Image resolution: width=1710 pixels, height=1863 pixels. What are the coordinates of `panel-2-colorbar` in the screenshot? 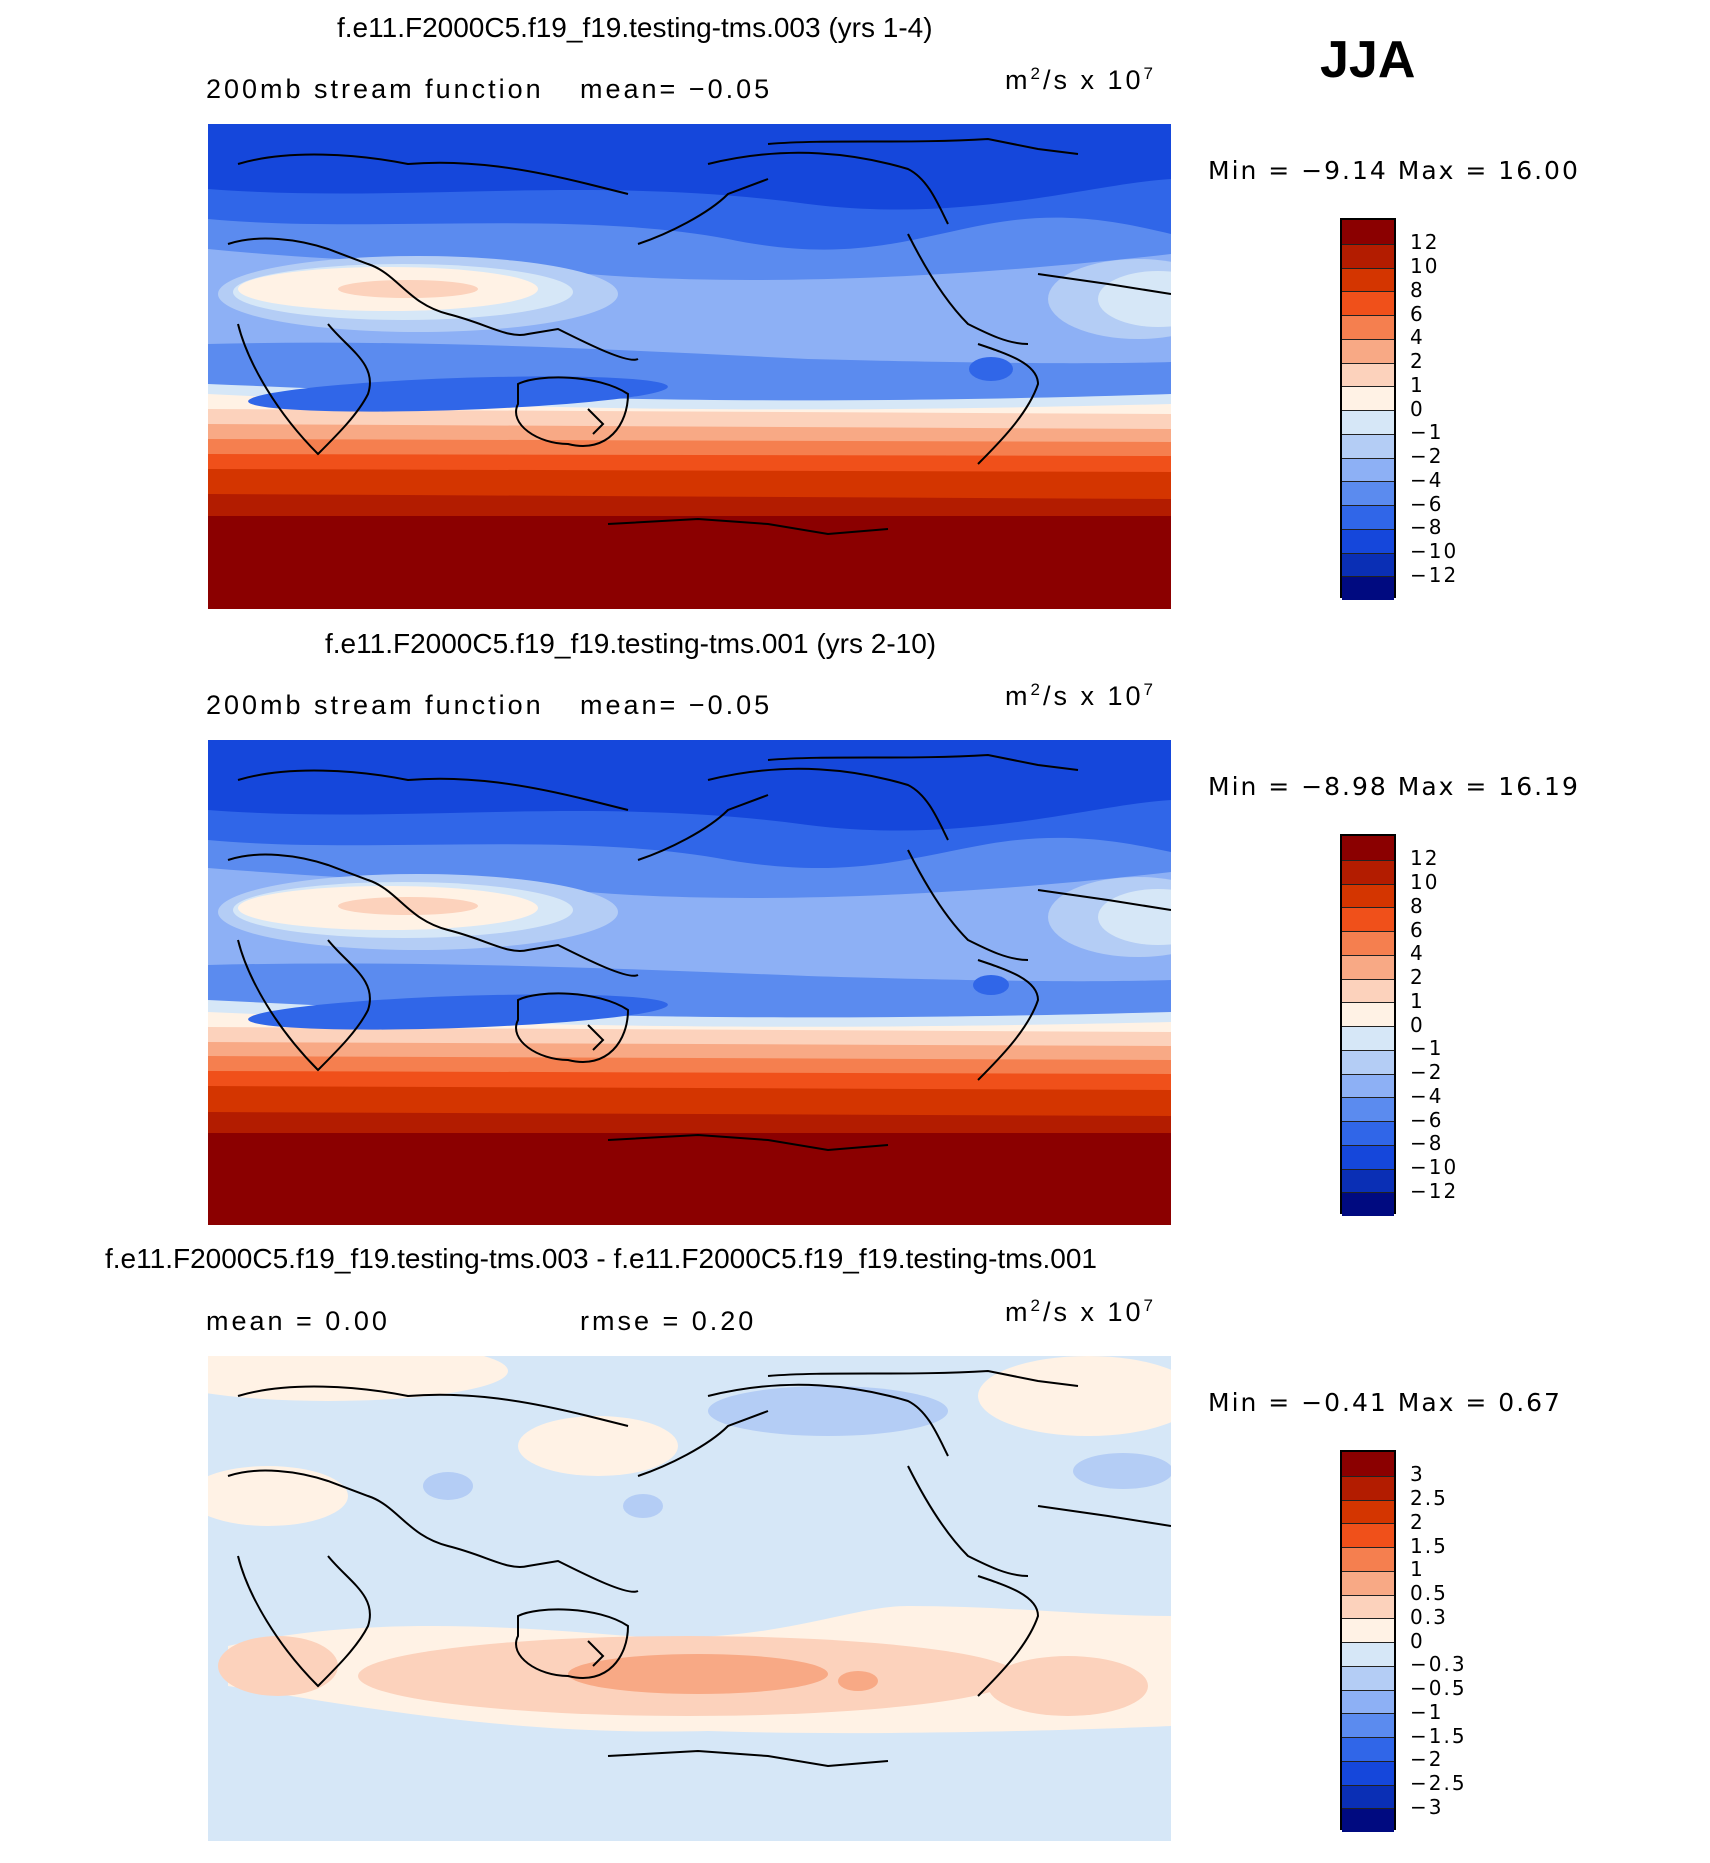 It's located at (1368, 1025).